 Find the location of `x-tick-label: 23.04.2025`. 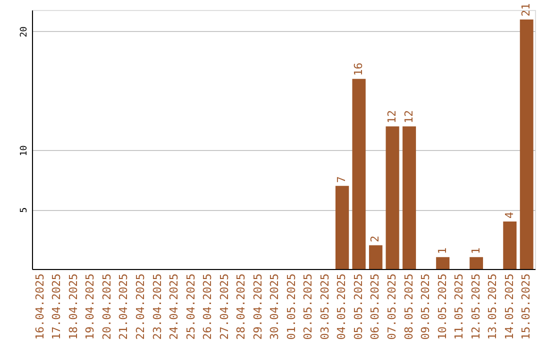

x-tick-label: 23.04.2025 is located at coordinates (157, 307).